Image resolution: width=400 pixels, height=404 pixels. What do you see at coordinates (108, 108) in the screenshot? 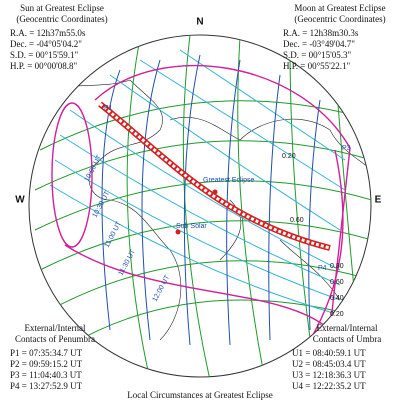
I see `contact-label: P1` at bounding box center [108, 108].